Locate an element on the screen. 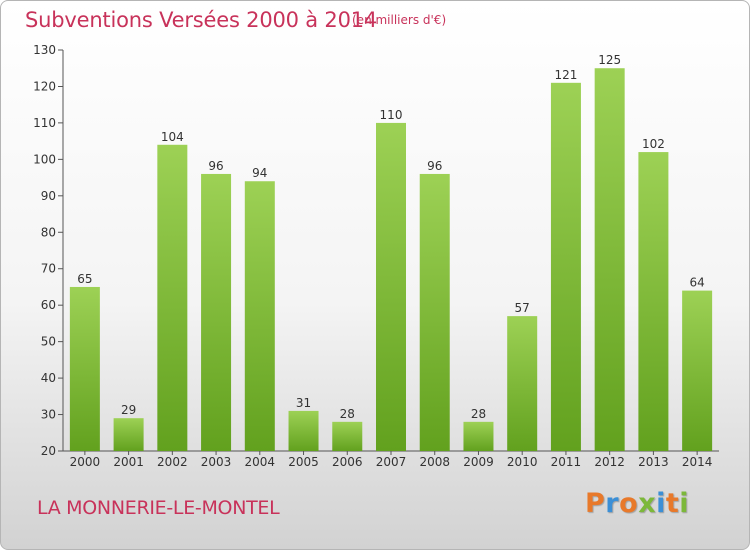  x-tick-label: 2014 is located at coordinates (697, 462).